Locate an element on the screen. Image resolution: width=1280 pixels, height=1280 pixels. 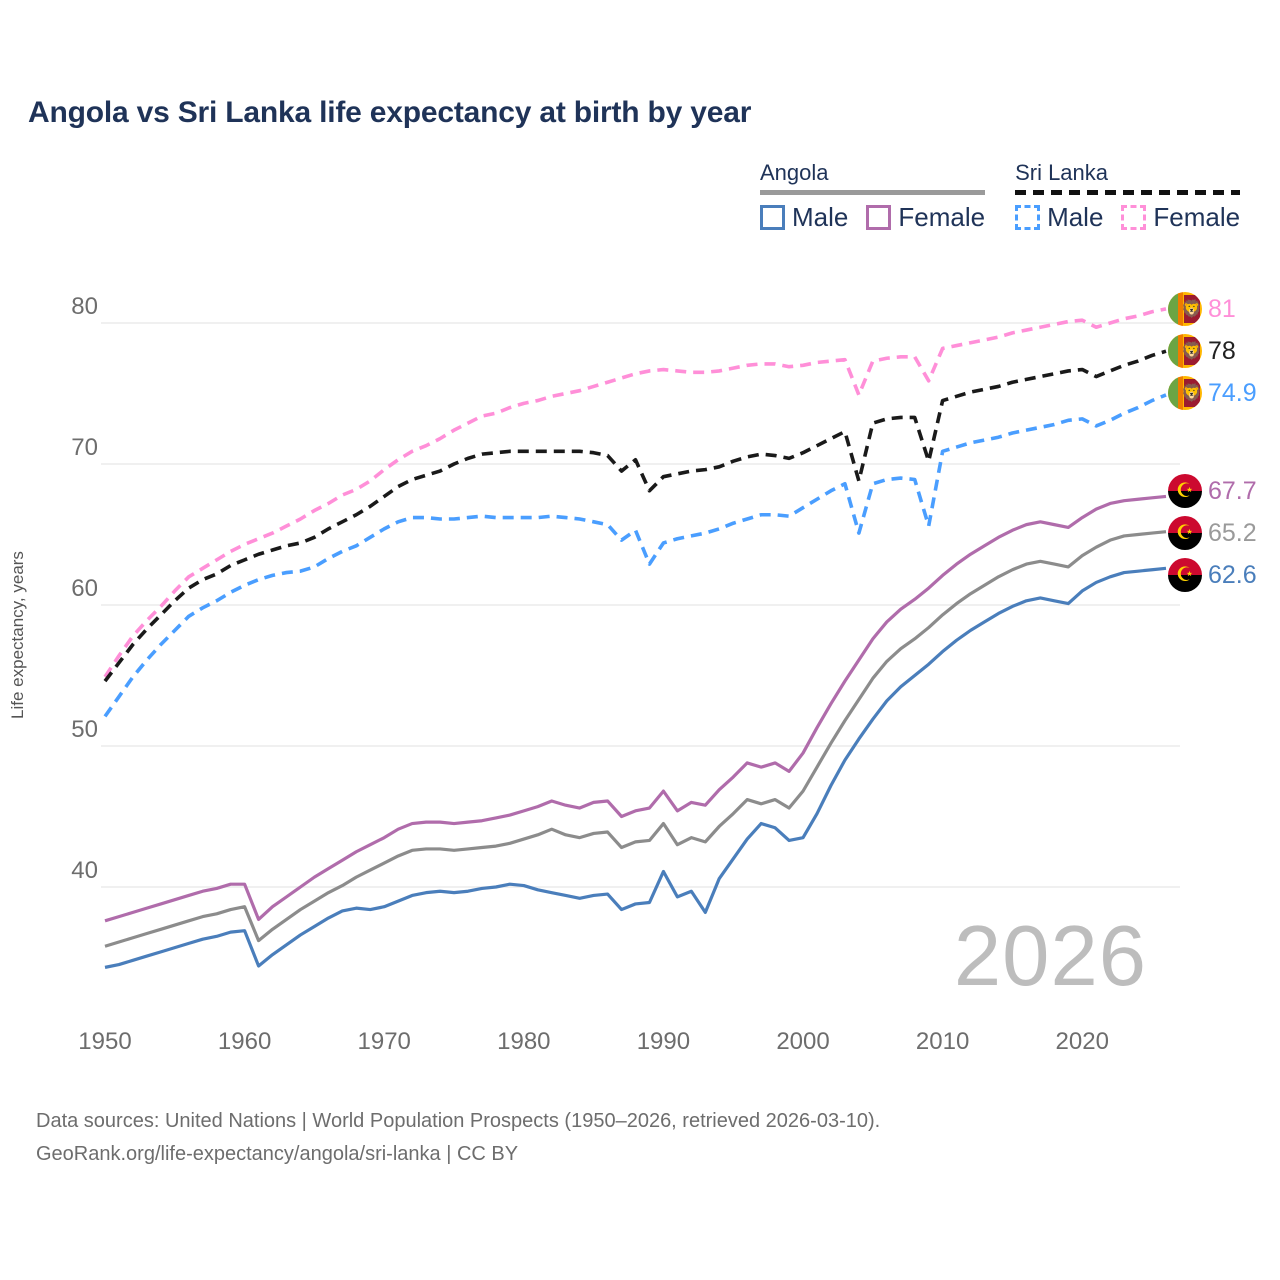
series-end-marker: 🦁 78 is located at coordinates (1202, 351).